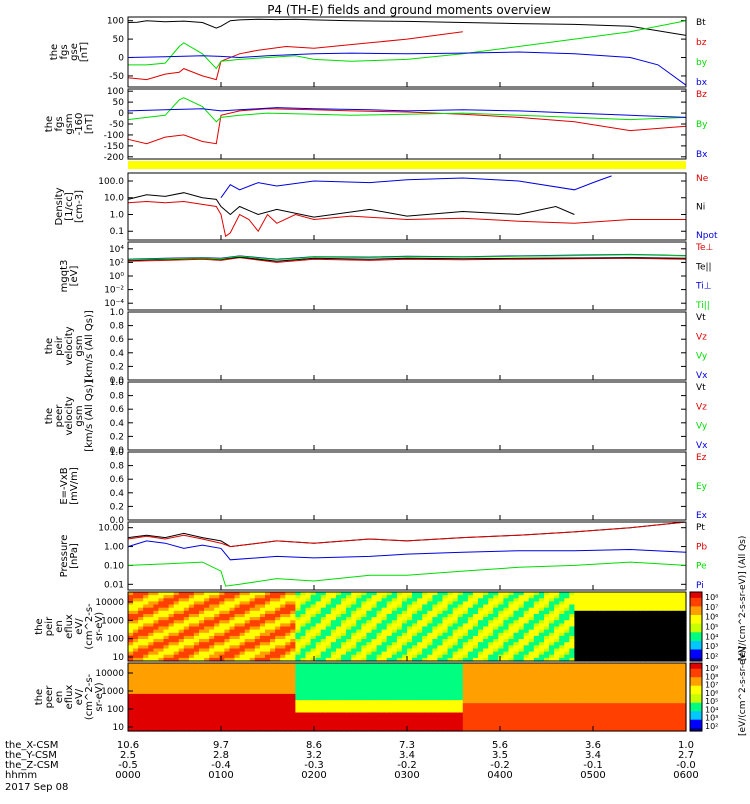 Image resolution: width=750 pixels, height=804 pixels. Describe the element at coordinates (89, 346) in the screenshot. I see `y-axis-label: [km/s (All Qs)]` at that location.